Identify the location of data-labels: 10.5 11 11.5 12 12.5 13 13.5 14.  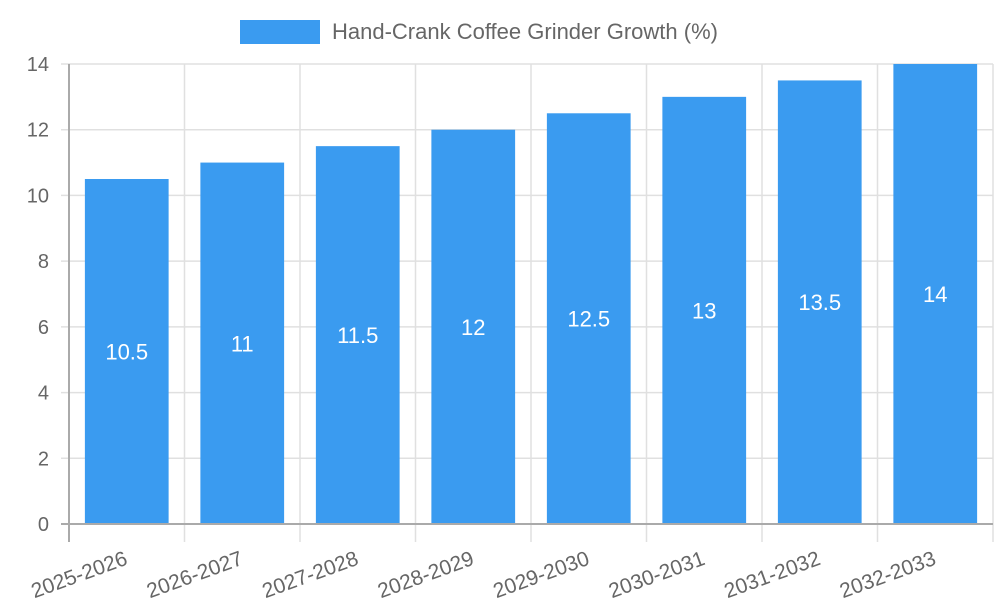
(526, 323).